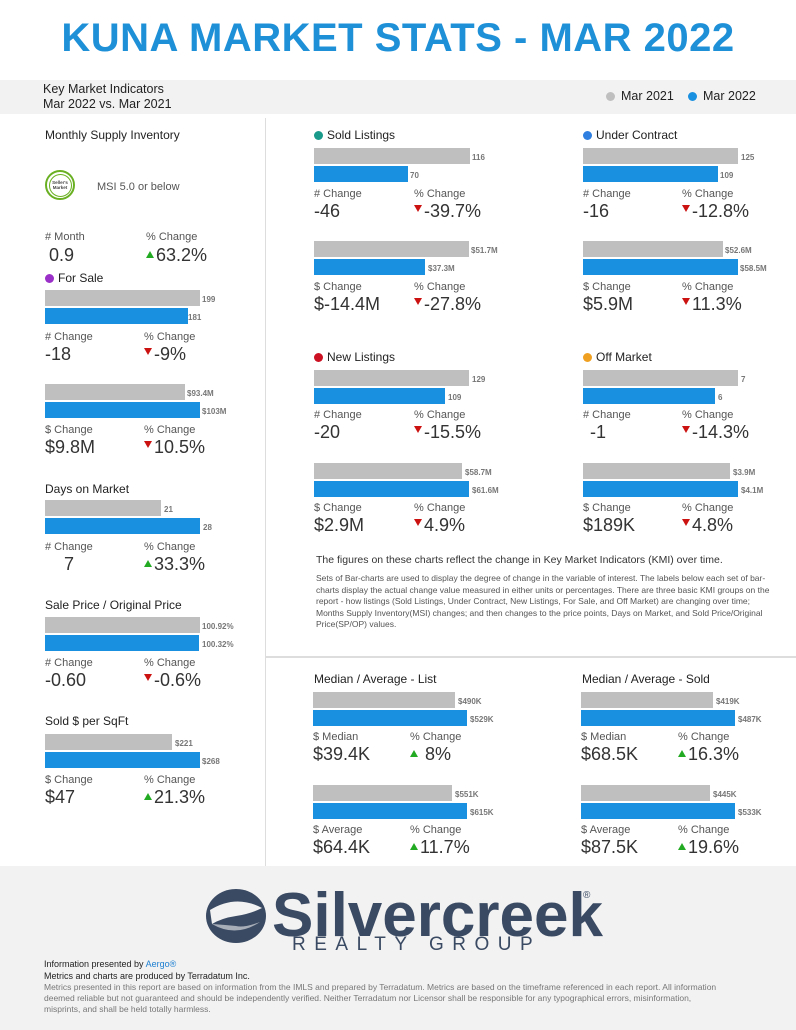 The image size is (796, 1030). What do you see at coordinates (116, 316) in the screenshot?
I see `bar-for-sale-count-curr` at bounding box center [116, 316].